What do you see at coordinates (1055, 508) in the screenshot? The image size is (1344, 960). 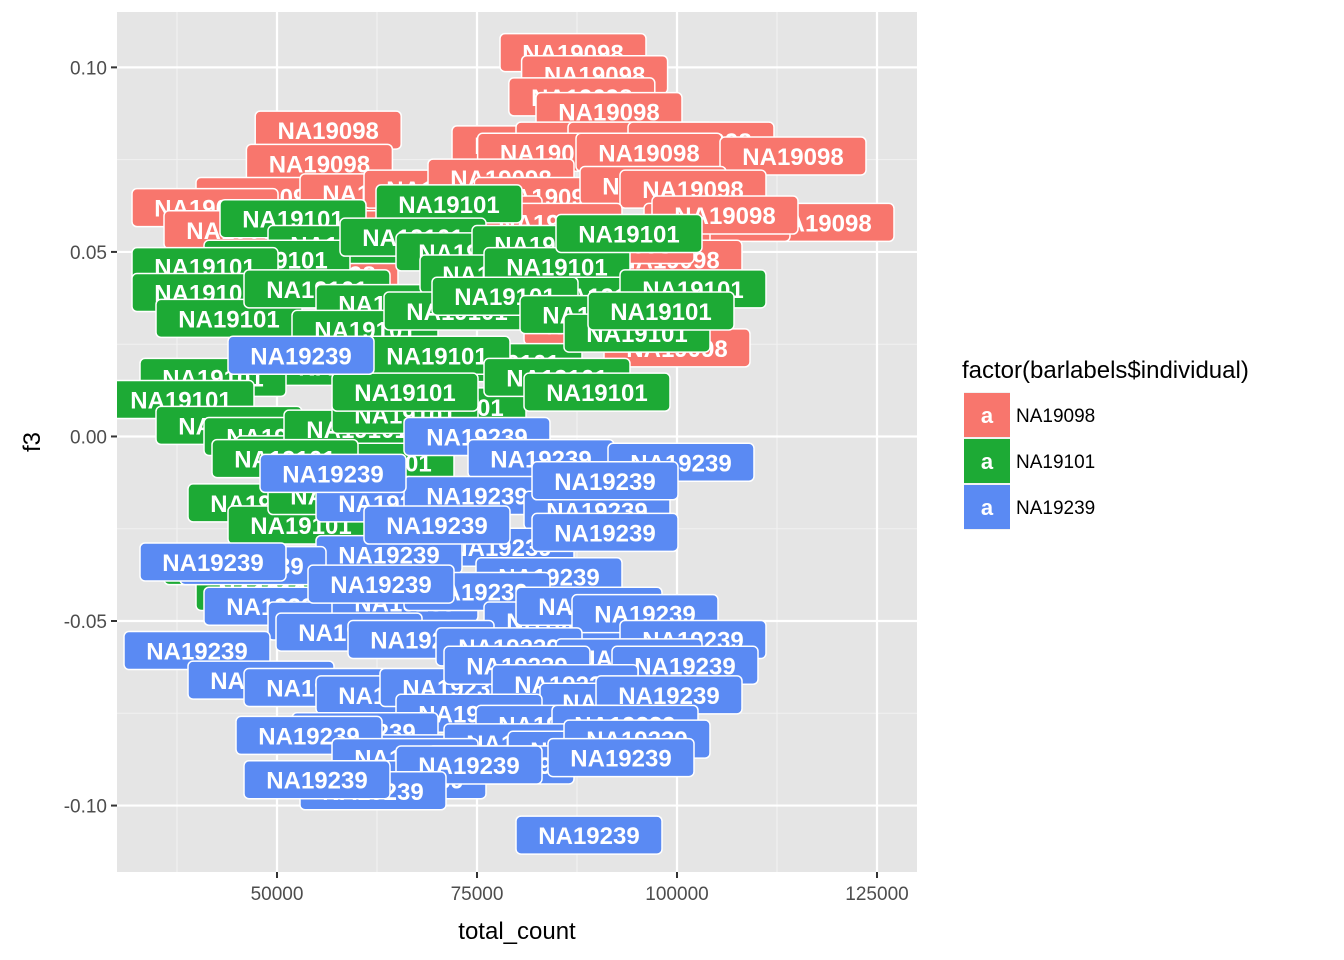 I see `legend-label: NA19239` at bounding box center [1055, 508].